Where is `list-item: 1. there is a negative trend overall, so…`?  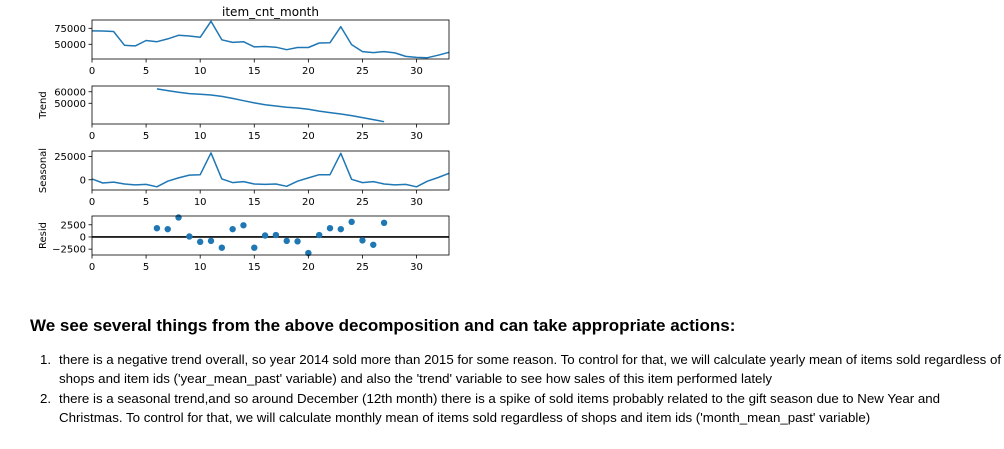 list-item: 1. there is a negative trend overall, so… is located at coordinates (522, 369).